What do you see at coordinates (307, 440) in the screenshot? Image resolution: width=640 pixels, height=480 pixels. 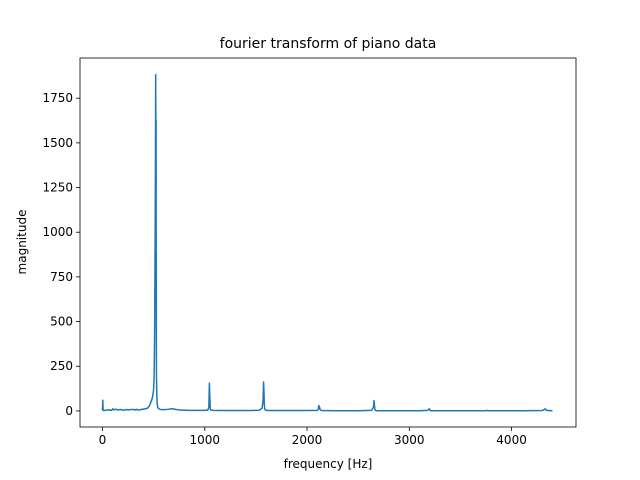 I see `x-tick-label: 2000` at bounding box center [307, 440].